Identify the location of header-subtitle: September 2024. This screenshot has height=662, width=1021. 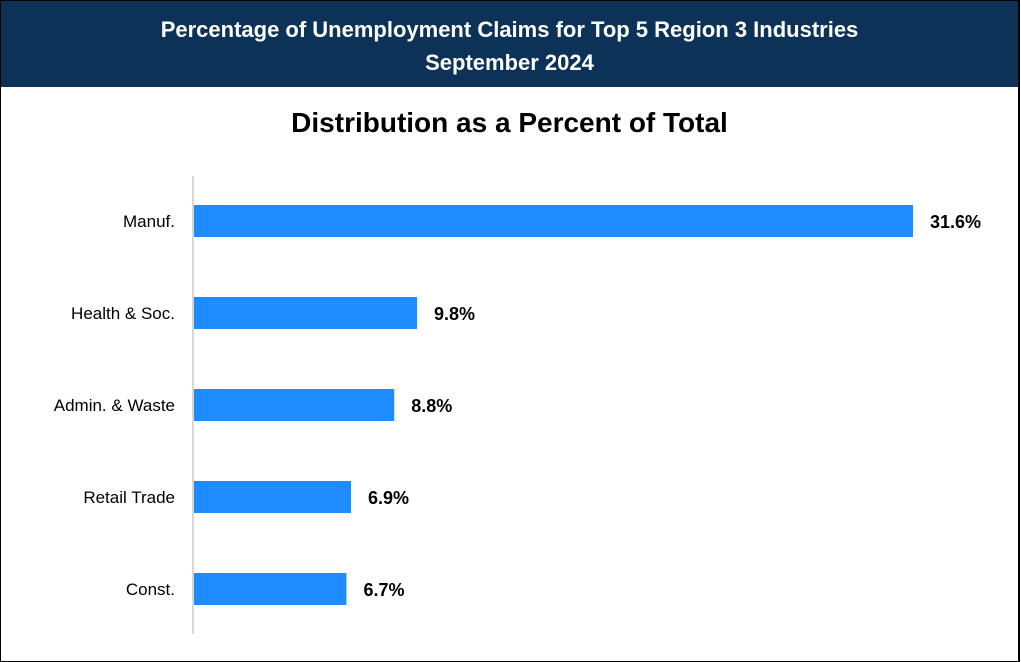
(509, 62).